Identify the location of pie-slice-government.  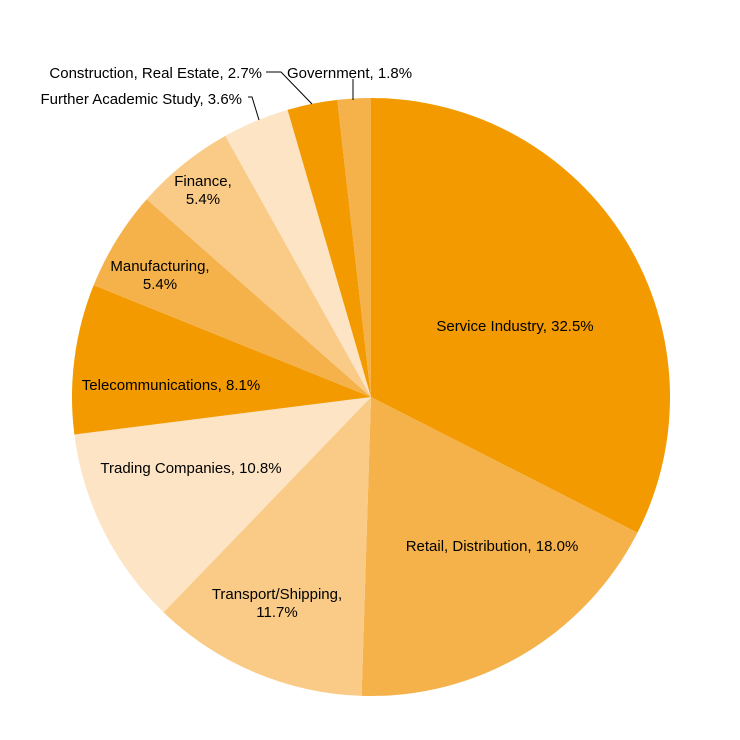
(354, 247).